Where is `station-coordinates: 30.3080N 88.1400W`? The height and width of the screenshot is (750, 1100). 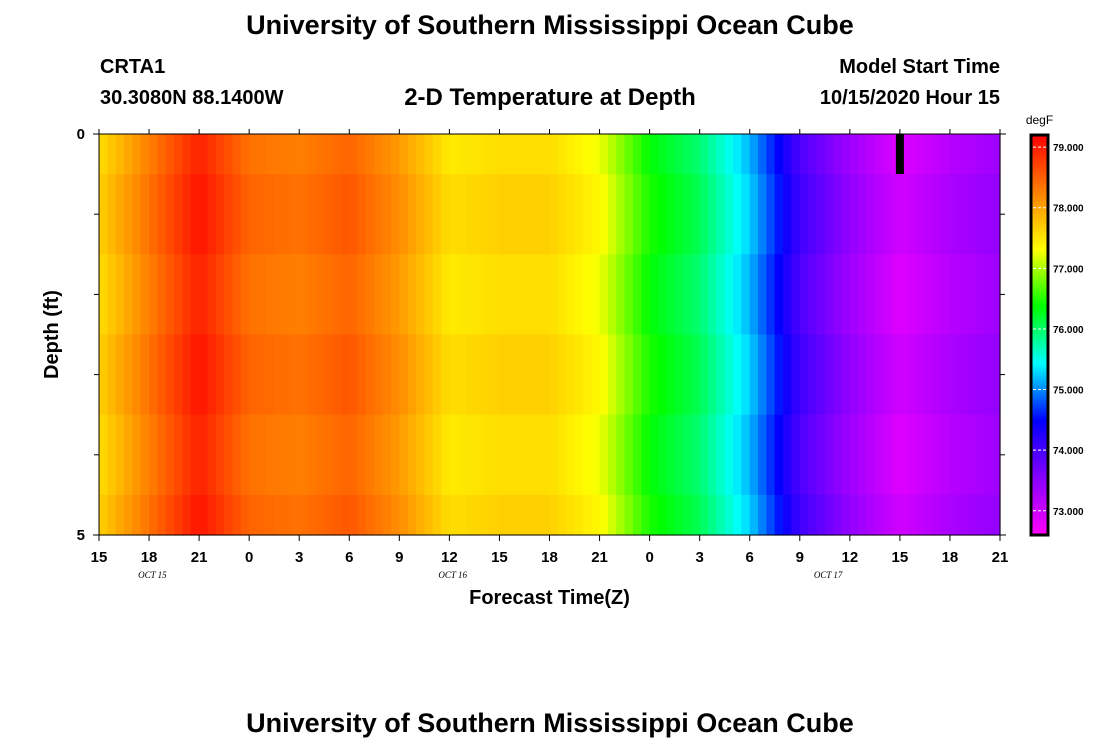
station-coordinates: 30.3080N 88.1400W is located at coordinates (192, 98).